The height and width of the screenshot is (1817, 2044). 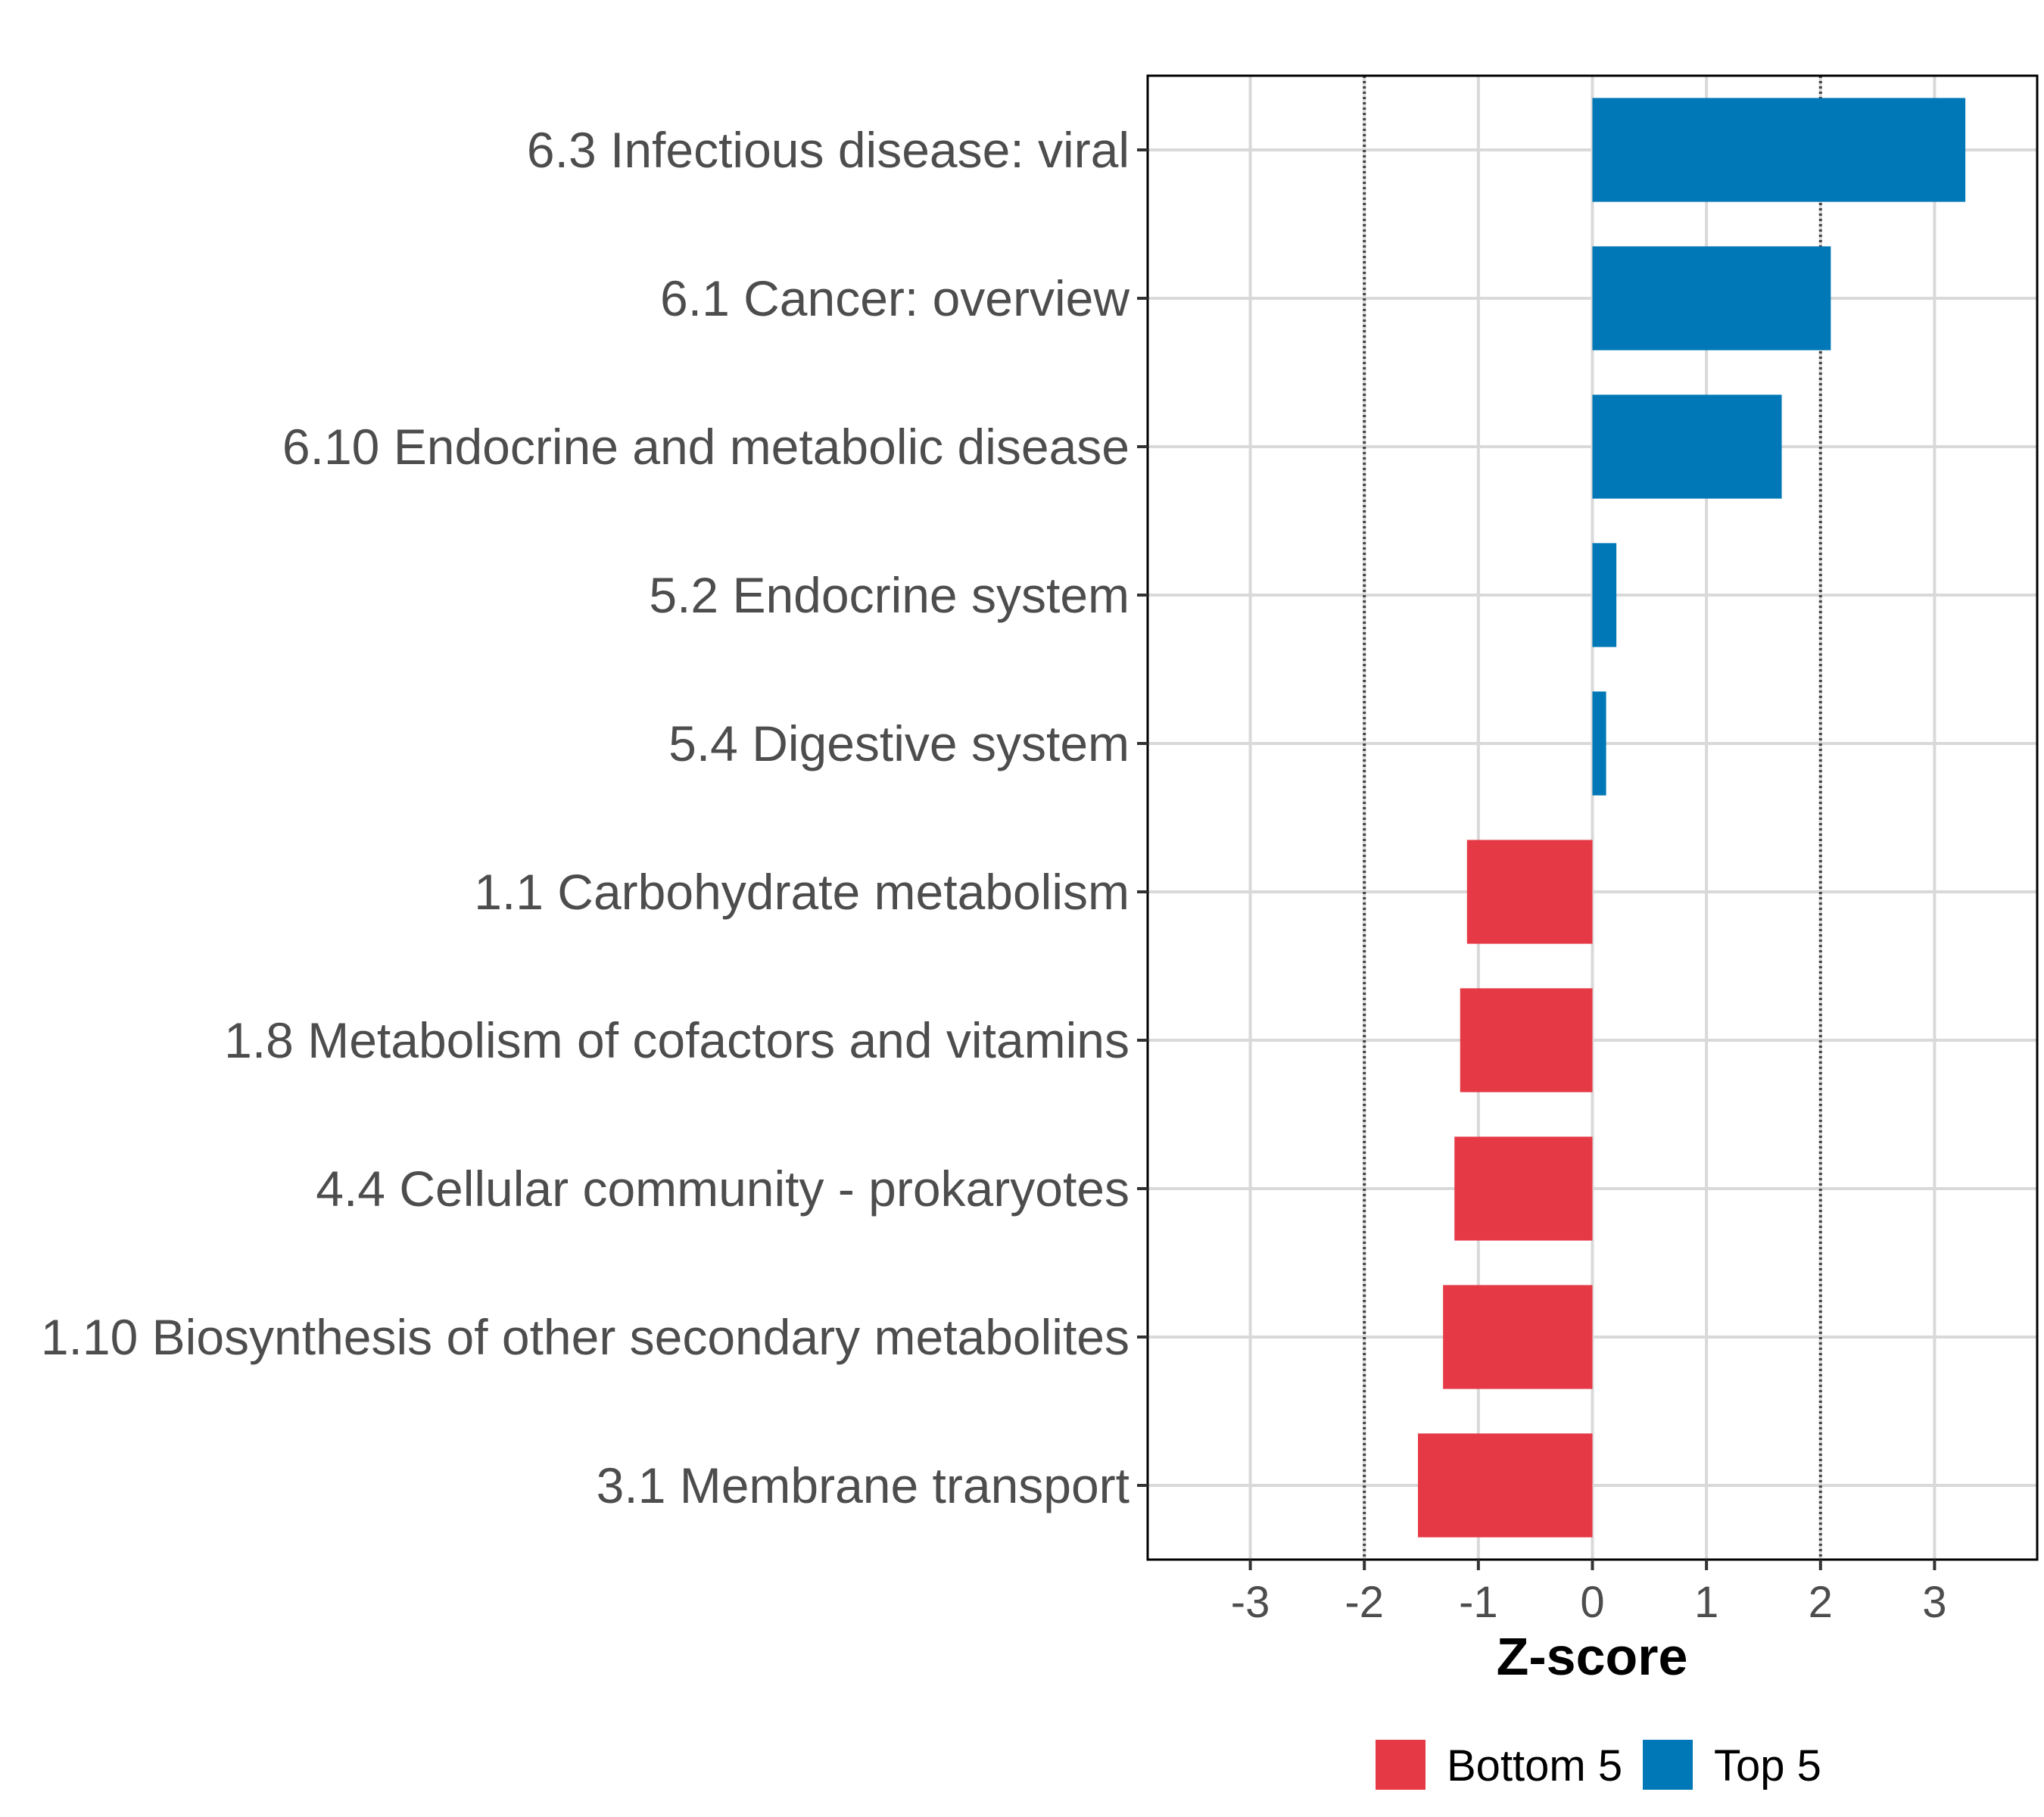 What do you see at coordinates (1478, 1602) in the screenshot?
I see `x-tick-label-2: -1` at bounding box center [1478, 1602].